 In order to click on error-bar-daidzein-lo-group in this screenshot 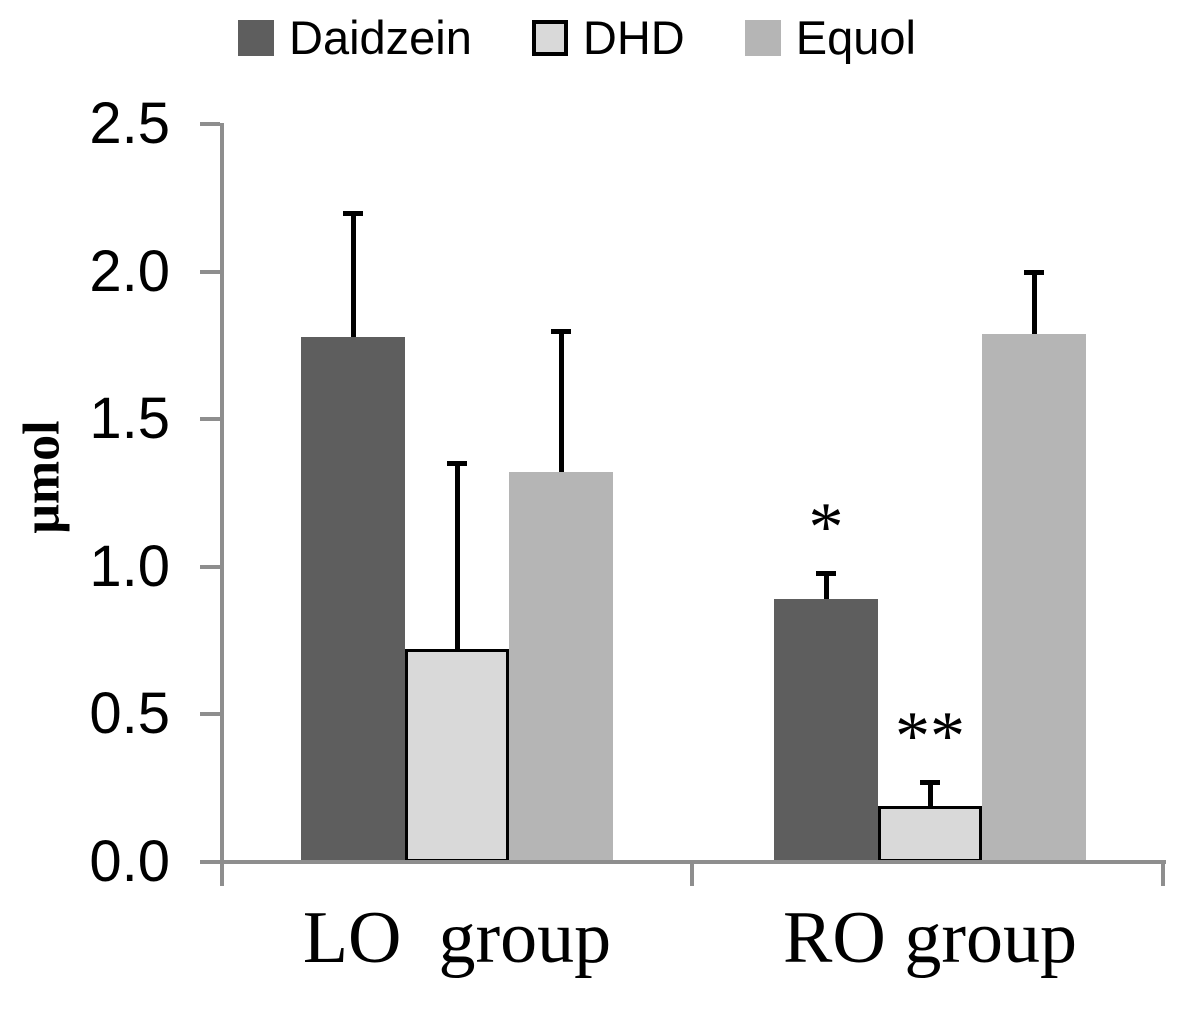, I will do `click(353, 274)`.